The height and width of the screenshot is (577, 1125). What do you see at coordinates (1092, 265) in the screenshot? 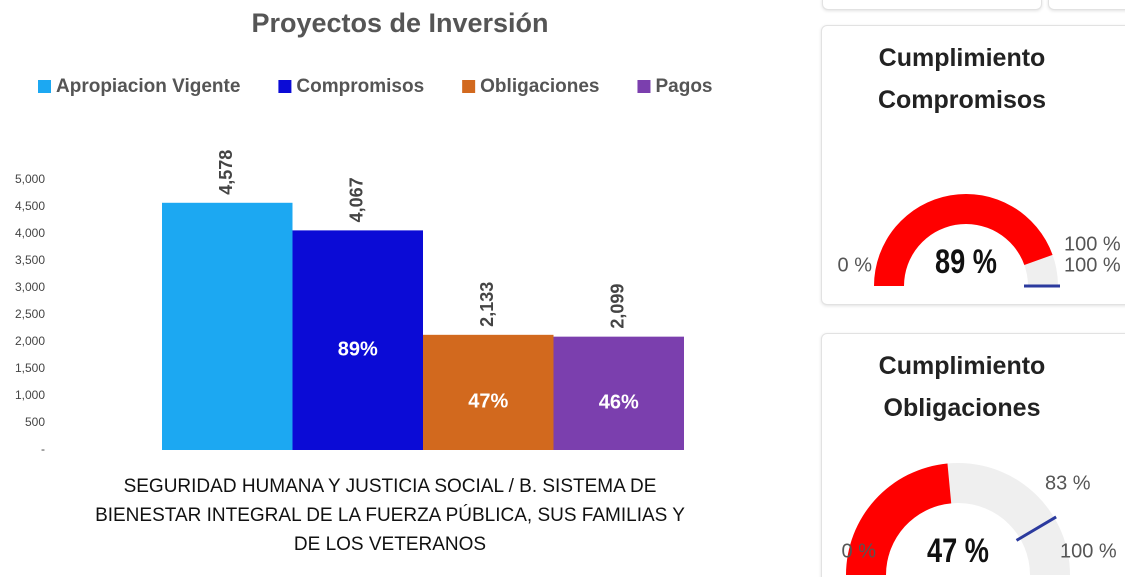
I see `gauge-target-label: 100 %` at bounding box center [1092, 265].